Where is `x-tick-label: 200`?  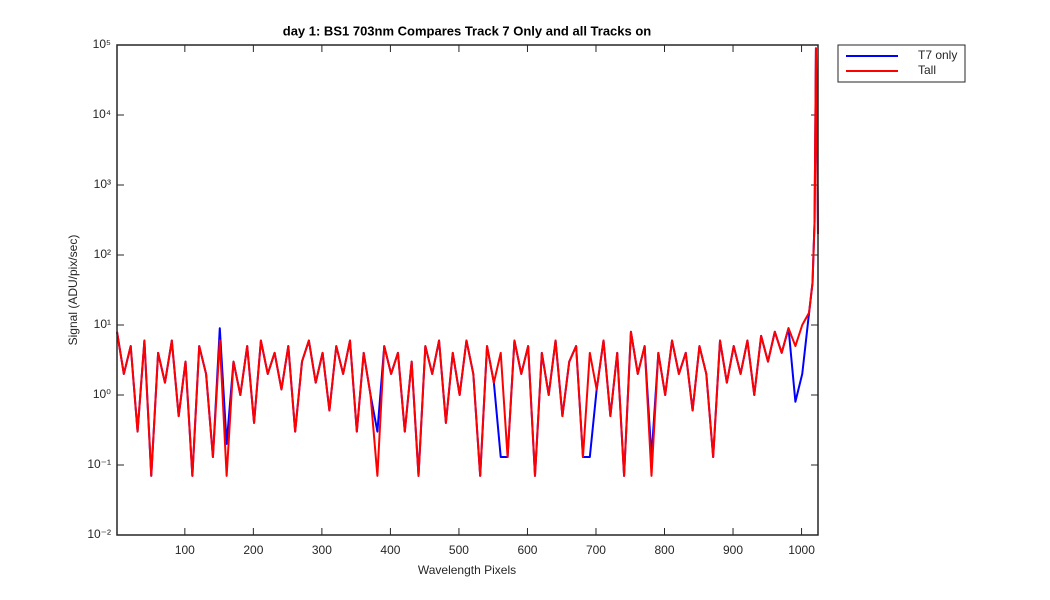 x-tick-label: 200 is located at coordinates (253, 550).